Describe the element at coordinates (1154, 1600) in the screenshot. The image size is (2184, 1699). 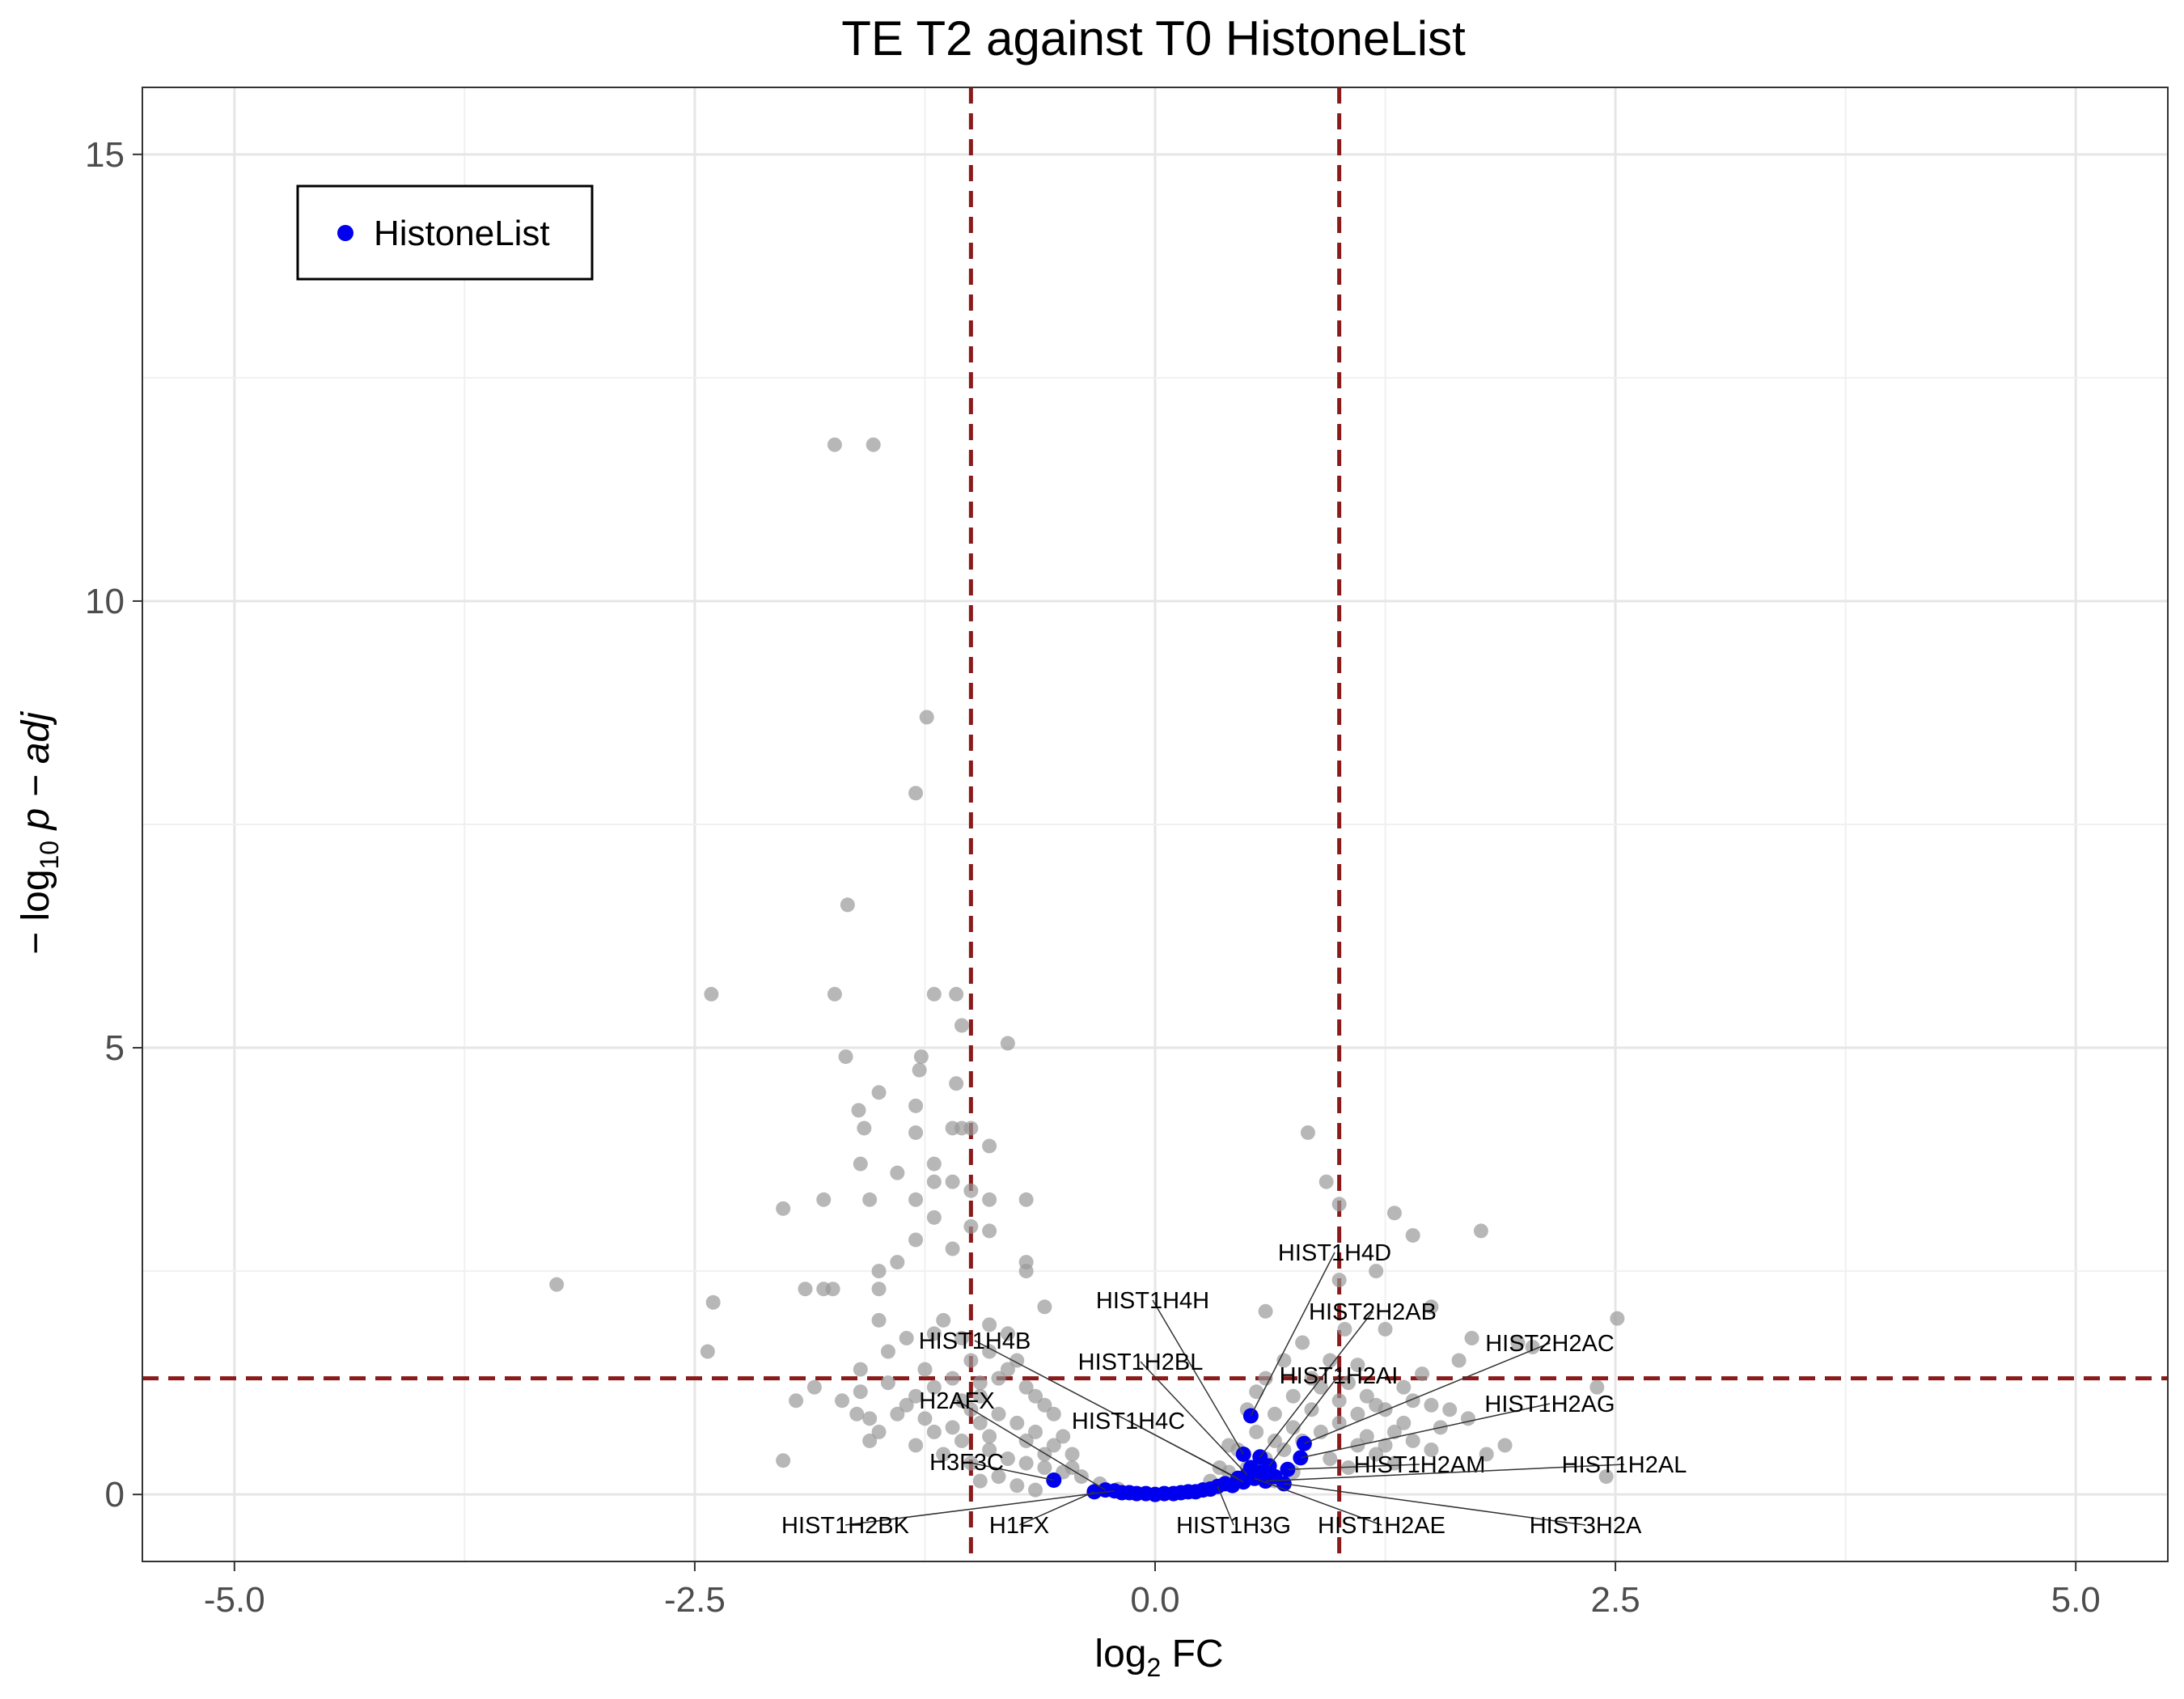
I see `x-tick-label: 0.0` at that location.